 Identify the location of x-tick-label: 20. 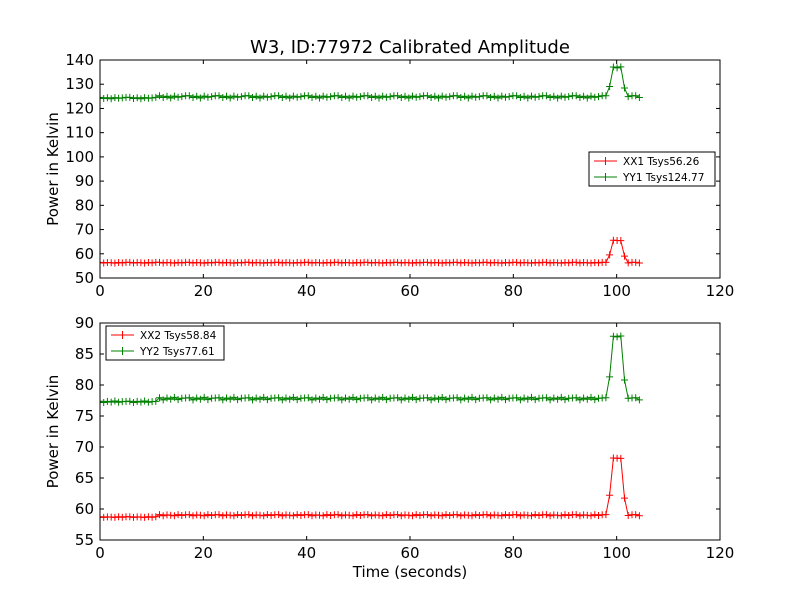
(203, 291).